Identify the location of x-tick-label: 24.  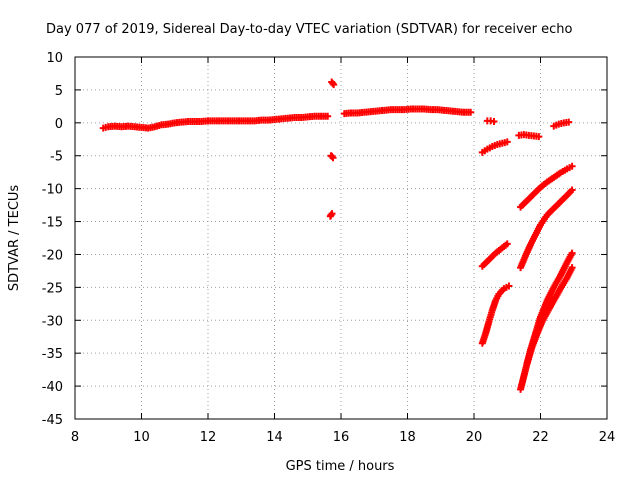
(607, 437).